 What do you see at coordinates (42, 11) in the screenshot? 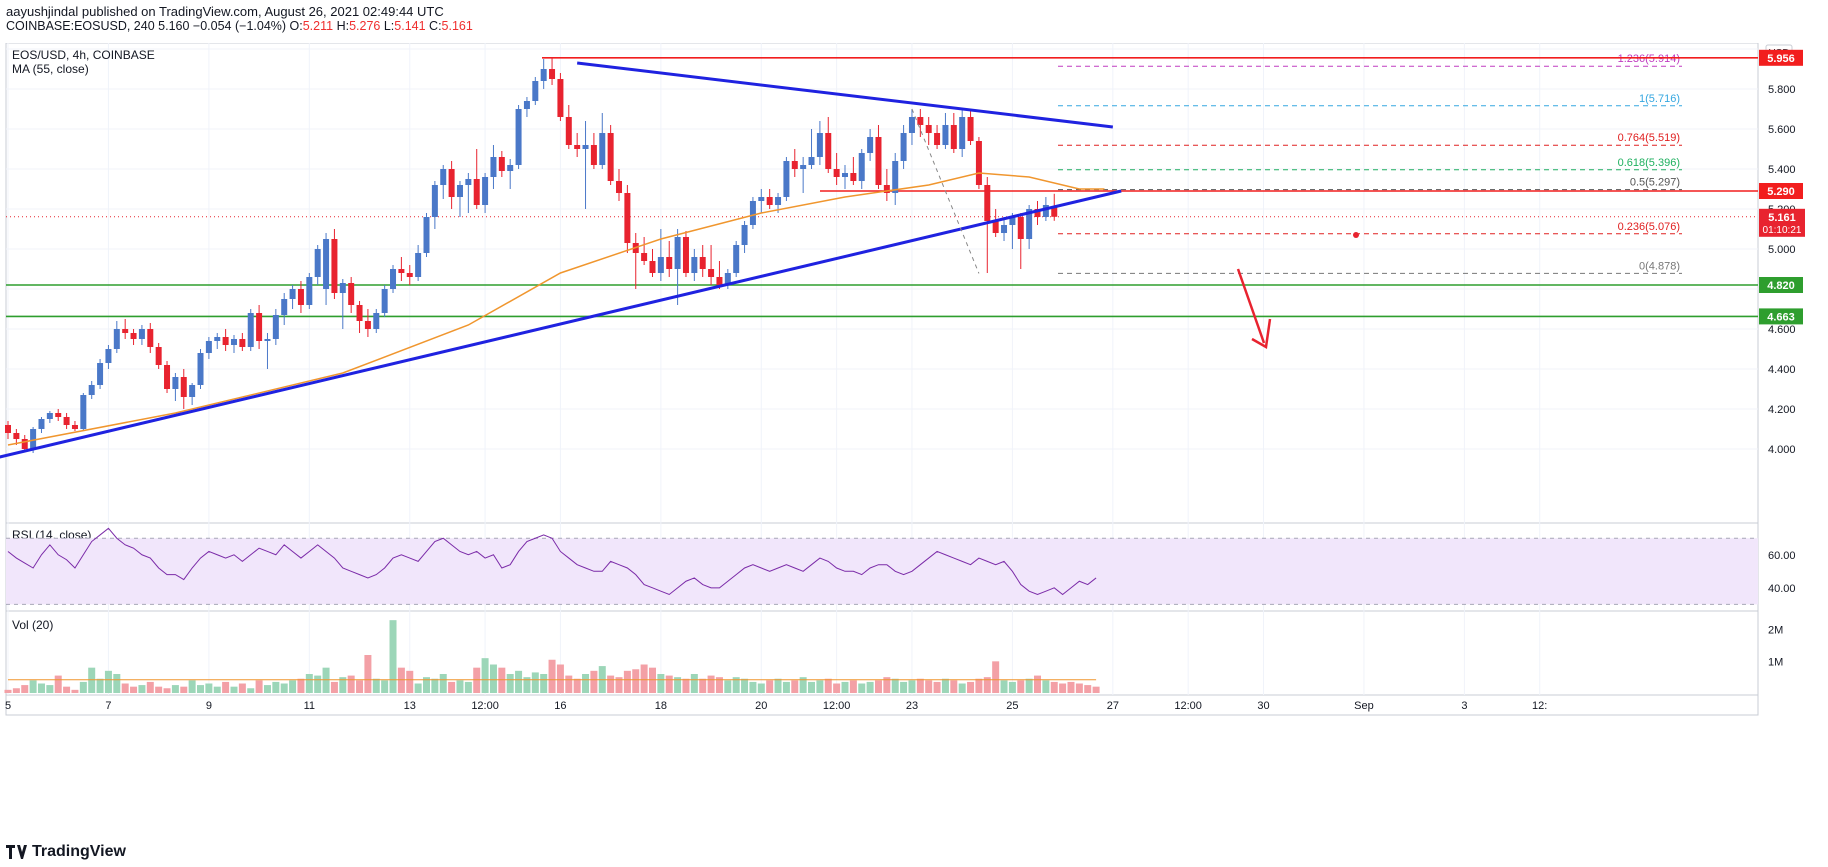
I see `publisher-name: aayushjindal` at bounding box center [42, 11].